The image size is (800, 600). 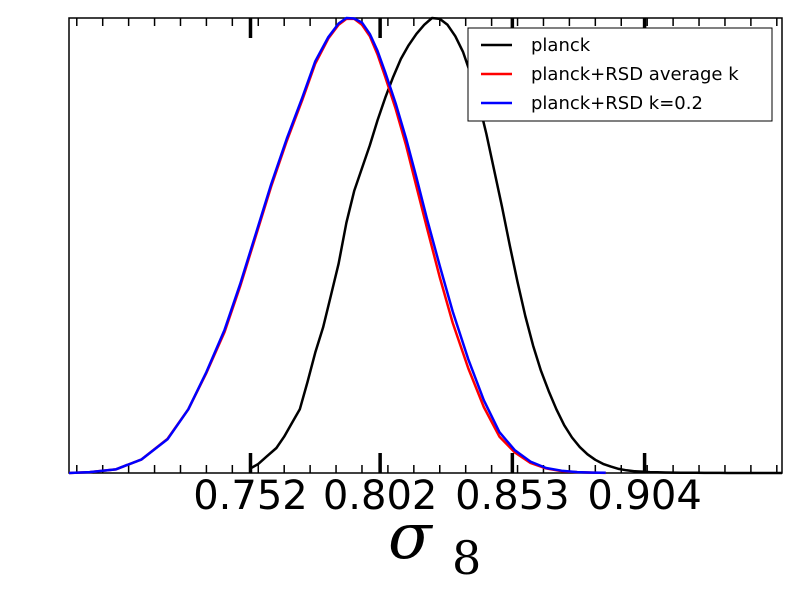 What do you see at coordinates (644, 496) in the screenshot?
I see `x-tick-label: 0.904` at bounding box center [644, 496].